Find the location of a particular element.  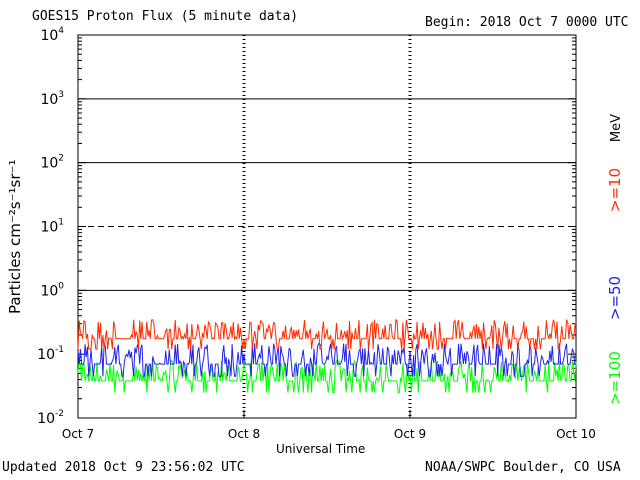

footer-updated: Updated 2018 Oct 9 23:56:02 UTC is located at coordinates (123, 467).